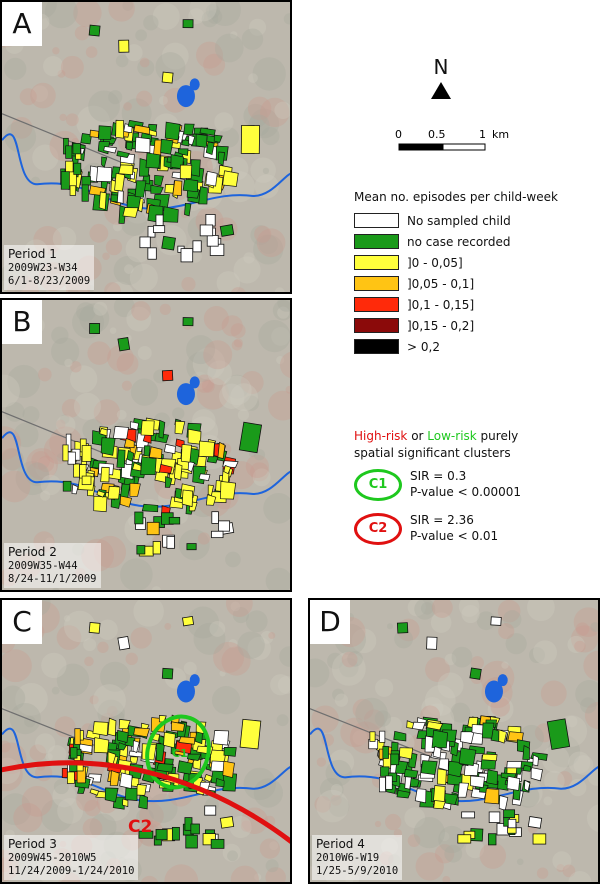  Describe the element at coordinates (180, 753) in the screenshot. I see `cluster-c1-map-label: C1` at that location.